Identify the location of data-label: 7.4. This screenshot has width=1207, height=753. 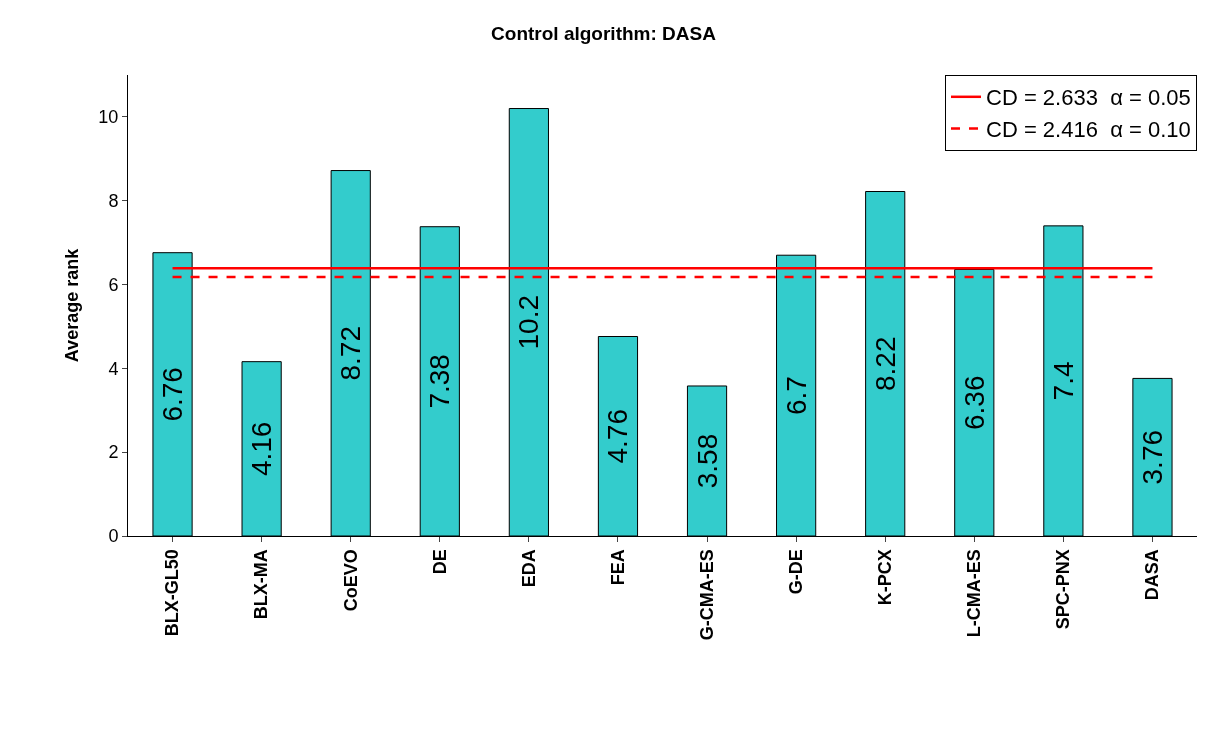
(1063, 381).